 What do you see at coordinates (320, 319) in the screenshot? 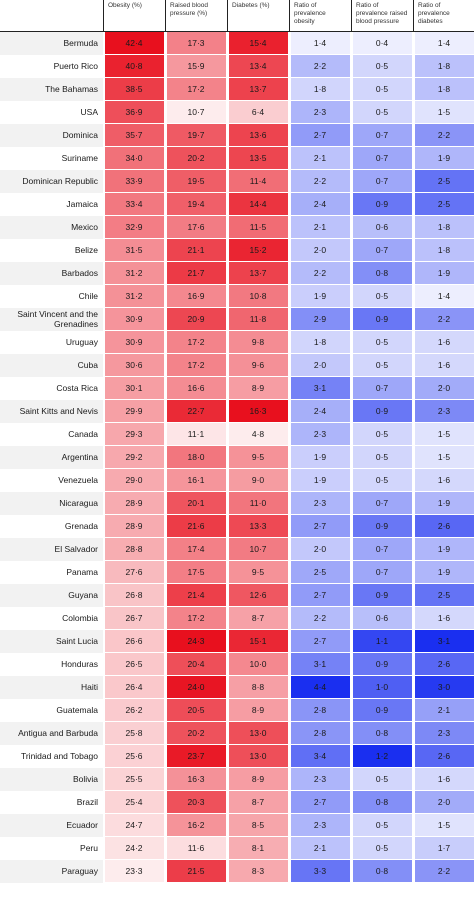
I see `heatmap-cell: 2·9` at bounding box center [320, 319].